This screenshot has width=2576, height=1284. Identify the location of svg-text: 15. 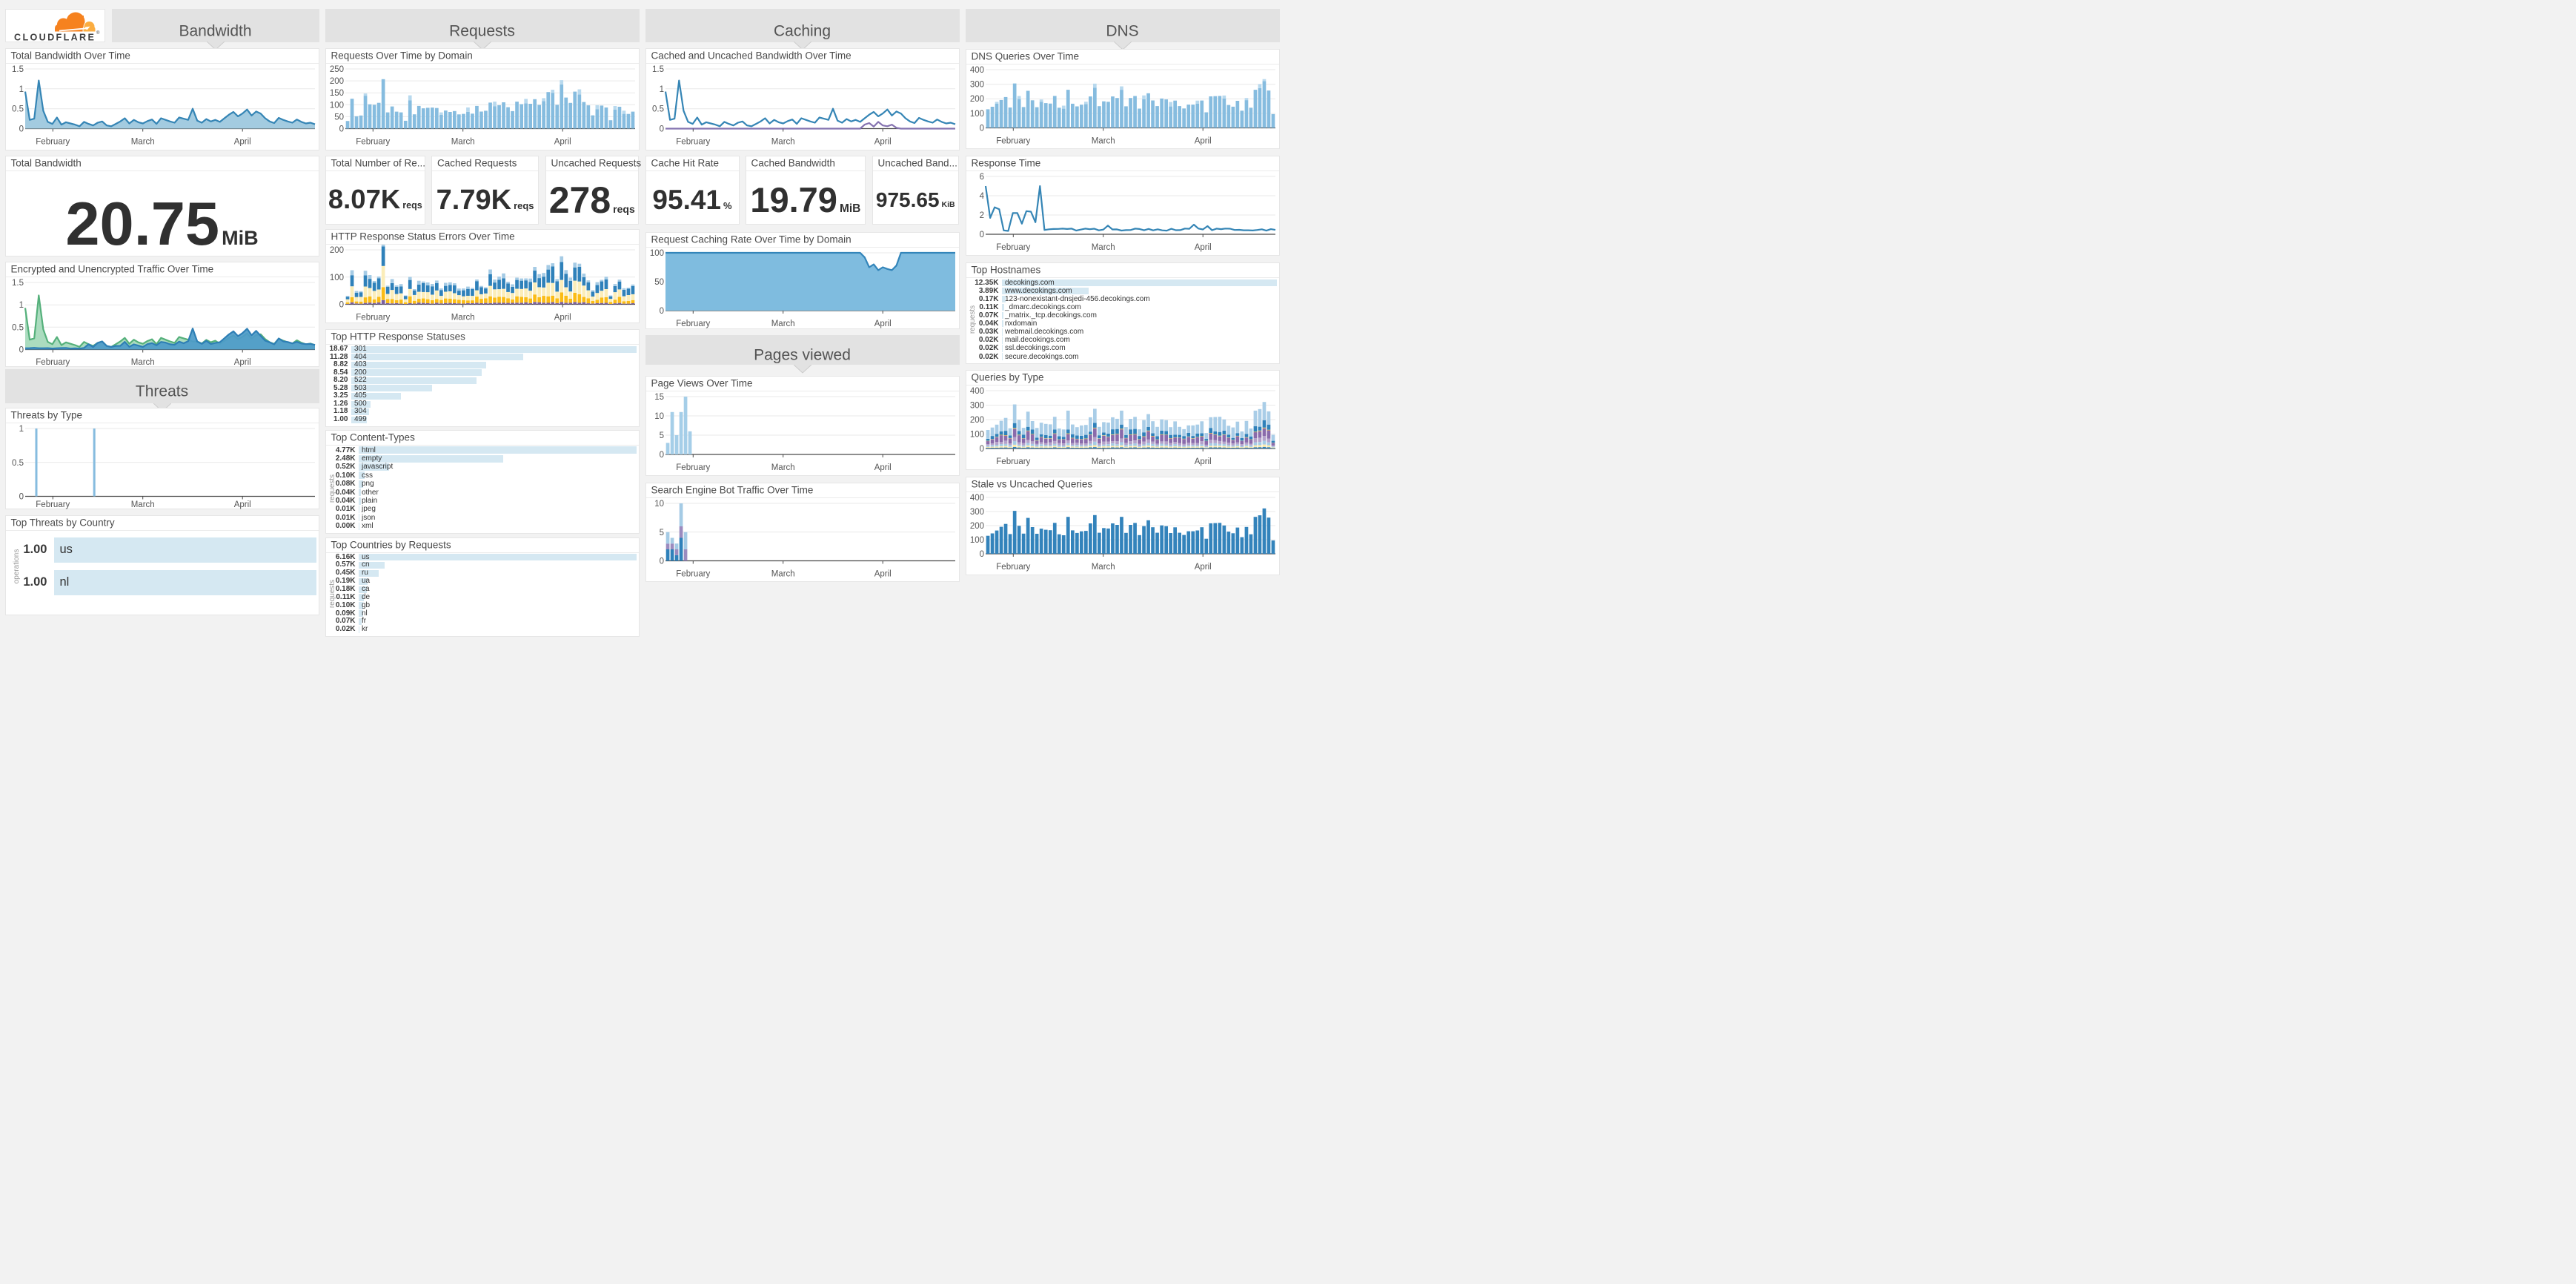
(659, 397).